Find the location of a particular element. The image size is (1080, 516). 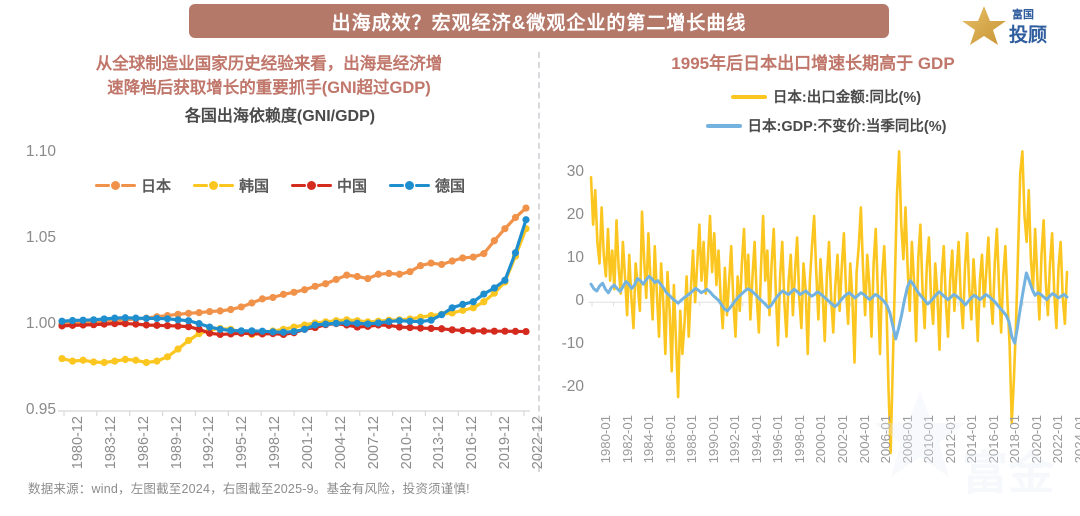

x-tick-label: 1992-12 is located at coordinates (209, 443).